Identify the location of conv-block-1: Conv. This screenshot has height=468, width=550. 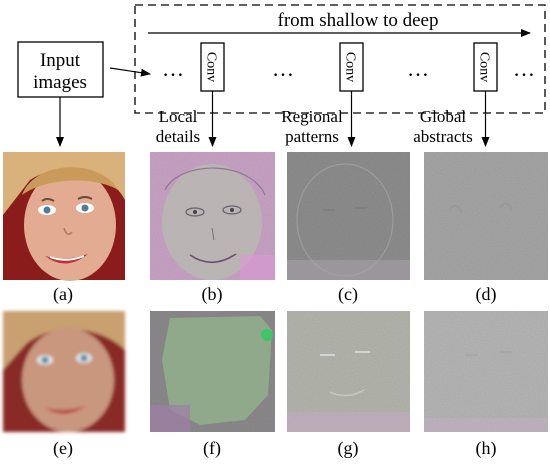
(212, 67).